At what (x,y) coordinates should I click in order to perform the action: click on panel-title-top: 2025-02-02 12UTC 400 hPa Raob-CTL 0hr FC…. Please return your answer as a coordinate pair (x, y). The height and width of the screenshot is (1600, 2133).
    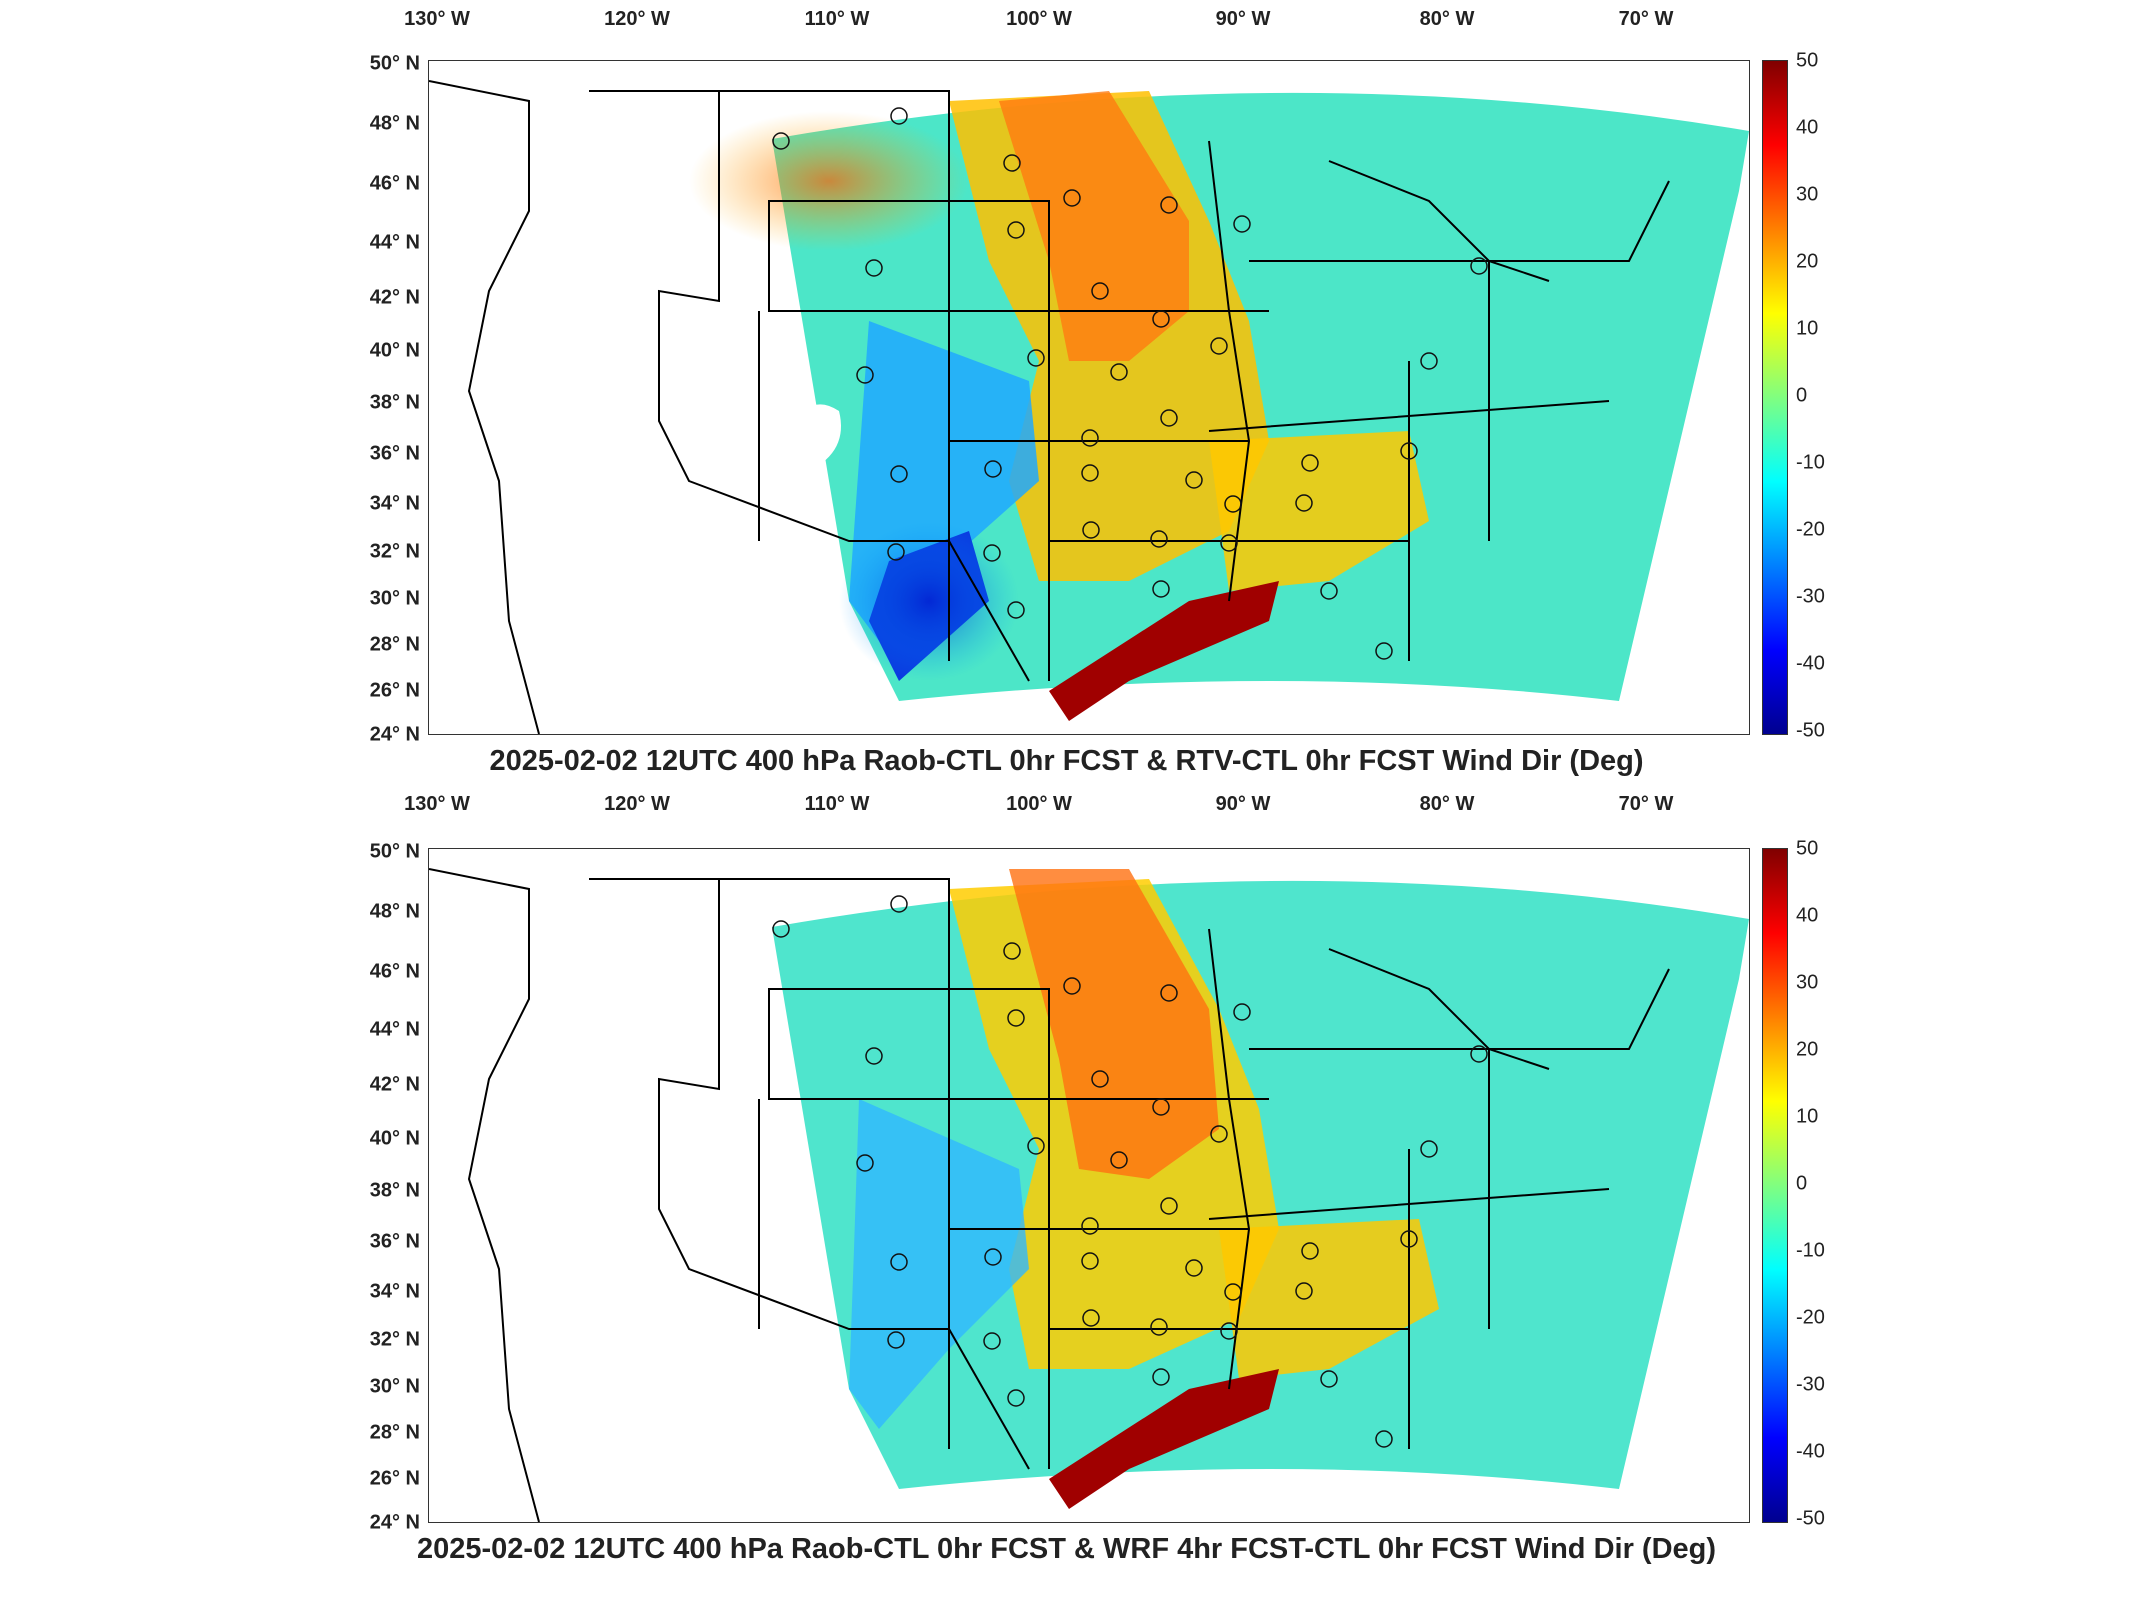
    Looking at the image, I should click on (1066, 761).